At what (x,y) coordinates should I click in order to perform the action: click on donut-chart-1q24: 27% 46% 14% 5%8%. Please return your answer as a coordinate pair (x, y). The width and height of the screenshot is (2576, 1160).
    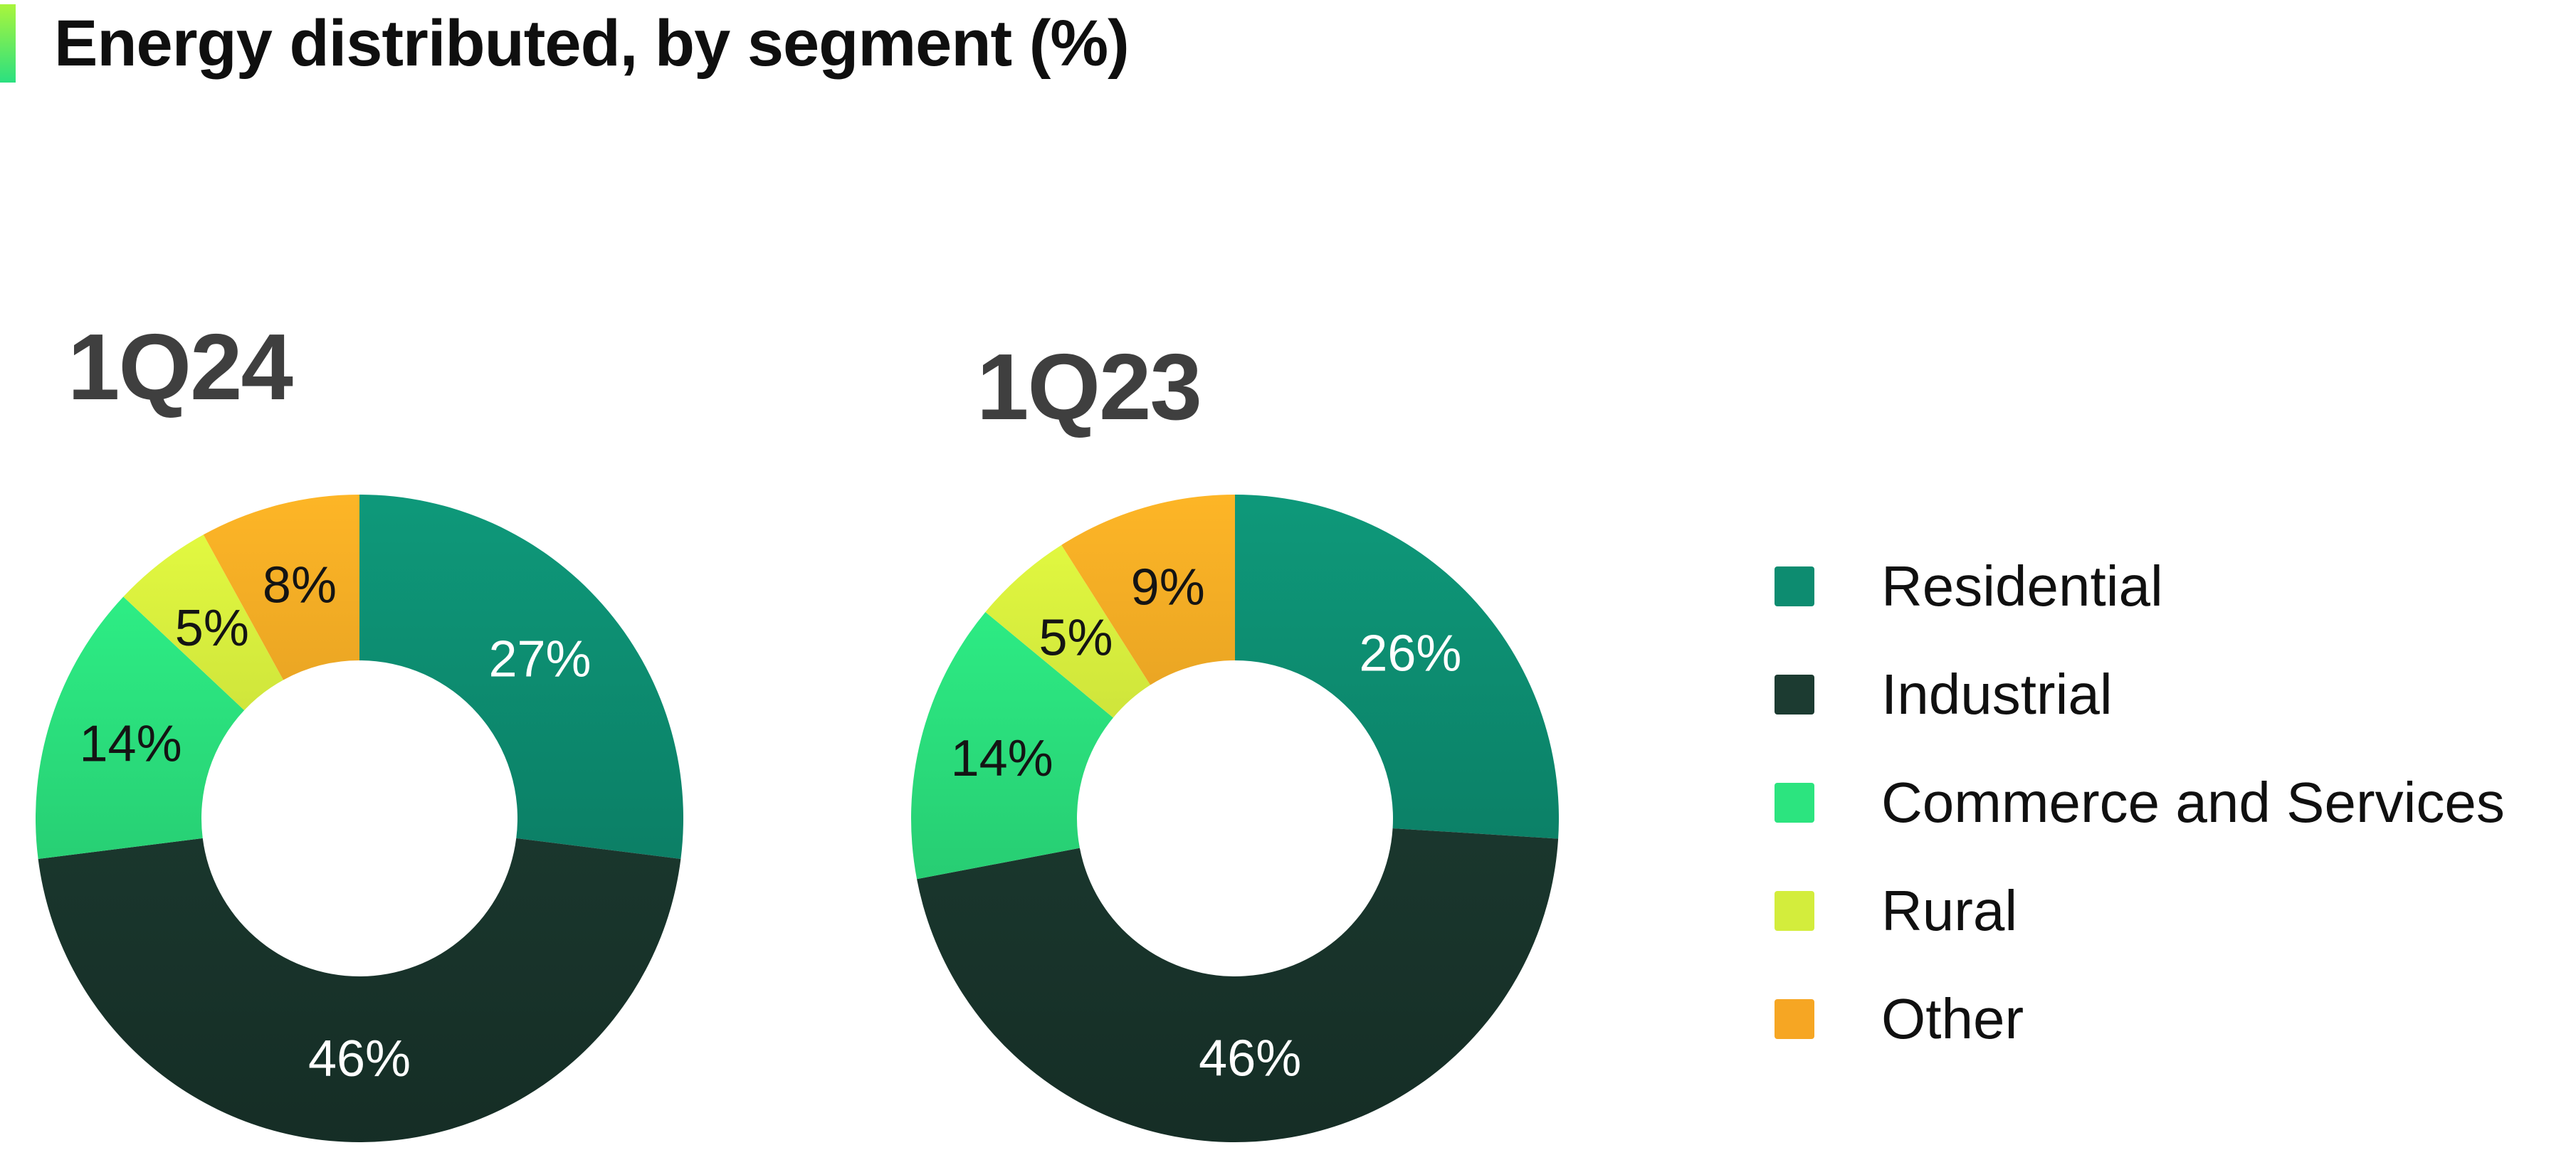
    Looking at the image, I should click on (359, 819).